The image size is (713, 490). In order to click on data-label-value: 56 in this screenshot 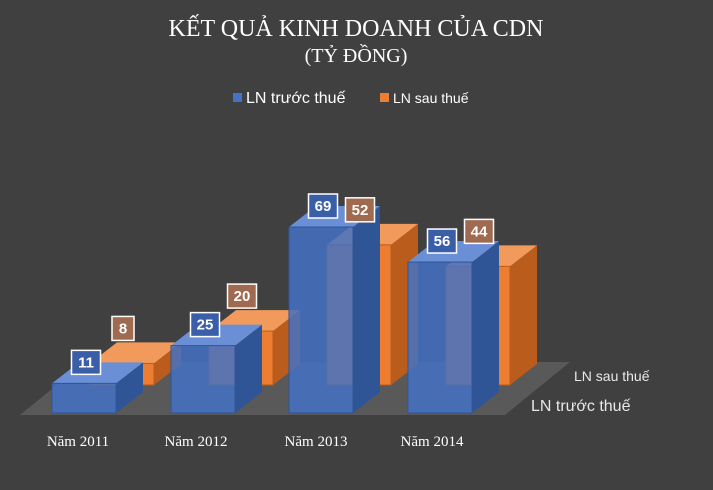, I will do `click(442, 241)`.